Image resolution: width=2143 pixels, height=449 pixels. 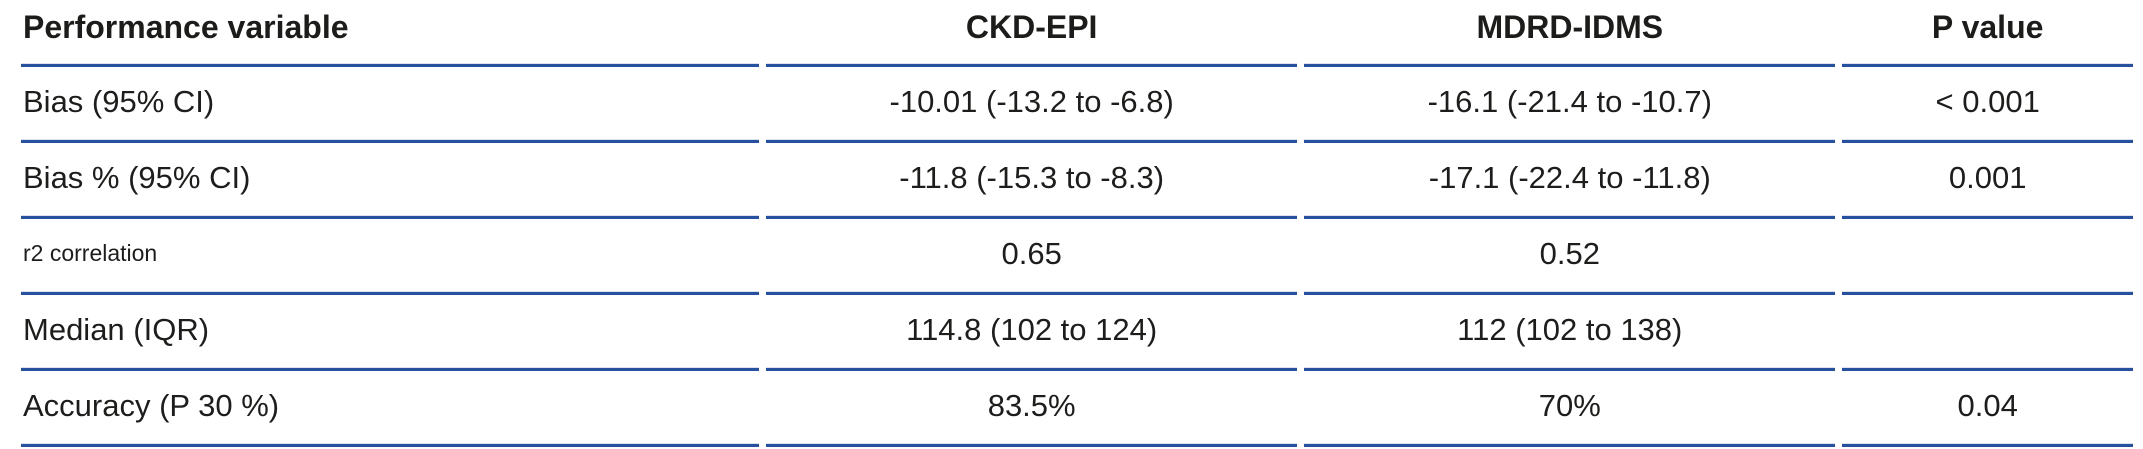 I want to click on p-value-cell: < 0.001, so click(x=1987, y=105).